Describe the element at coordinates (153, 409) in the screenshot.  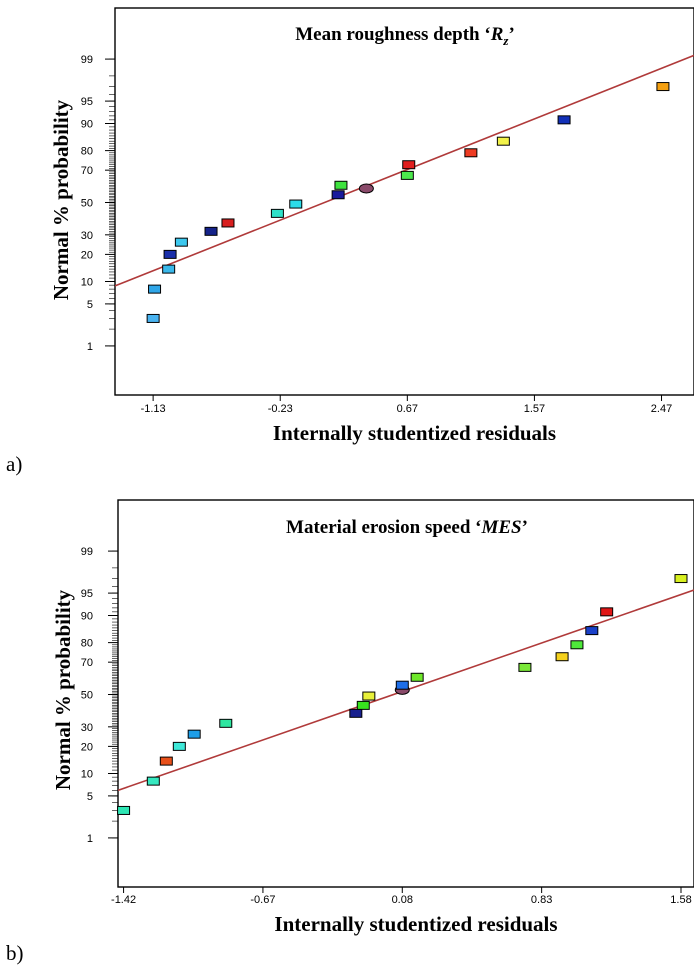
I see `x-tick-label: -1.13` at that location.